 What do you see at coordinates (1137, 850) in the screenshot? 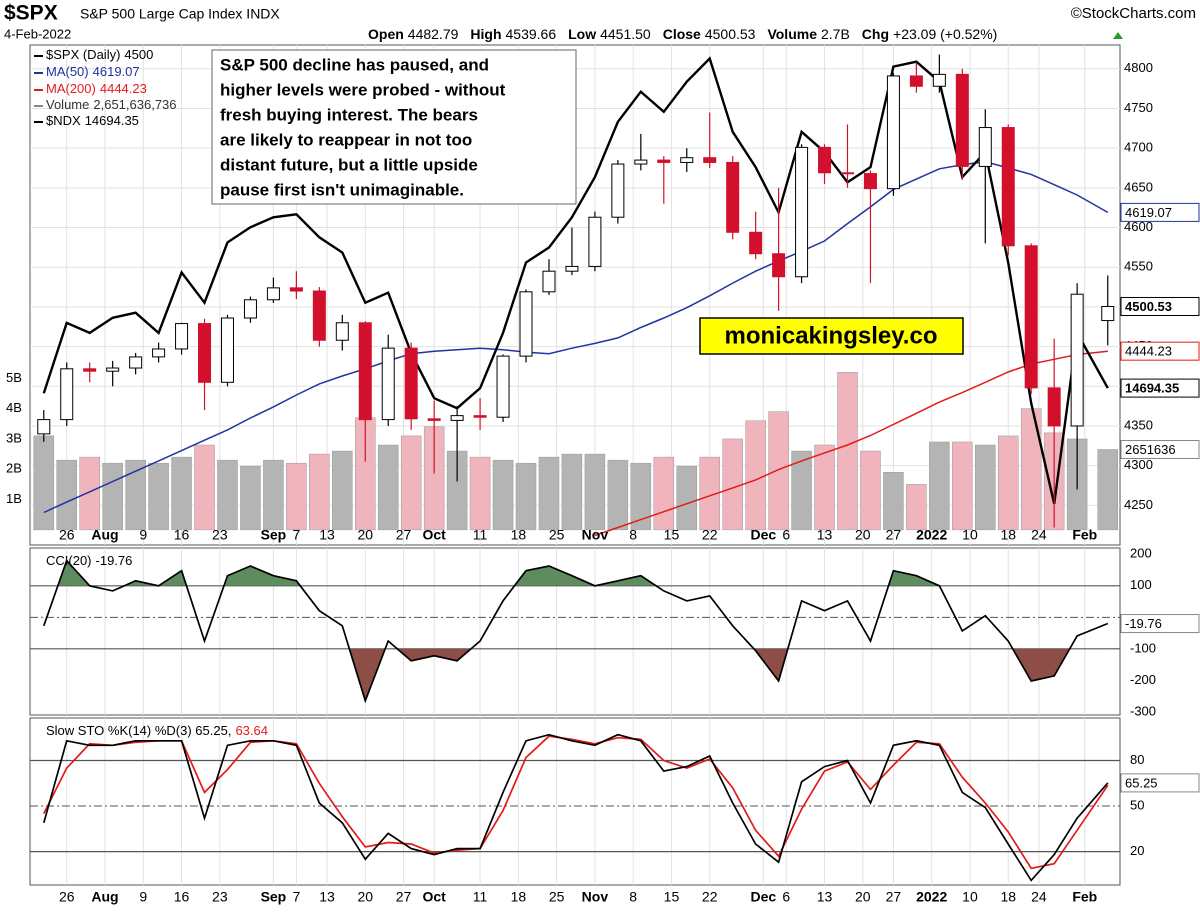
I see `y-tick-label: 20` at bounding box center [1137, 850].